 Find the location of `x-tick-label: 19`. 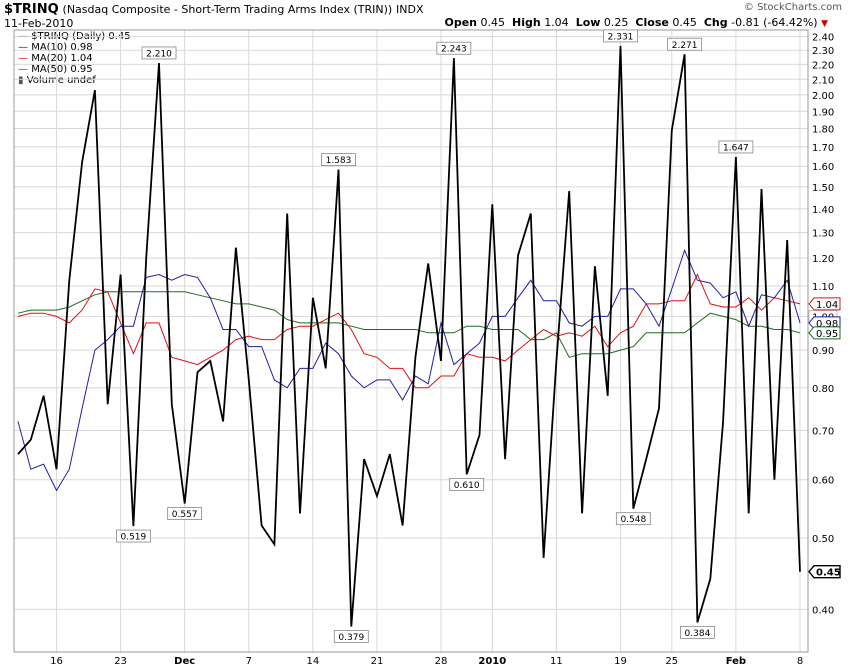

x-tick-label: 19 is located at coordinates (620, 661).